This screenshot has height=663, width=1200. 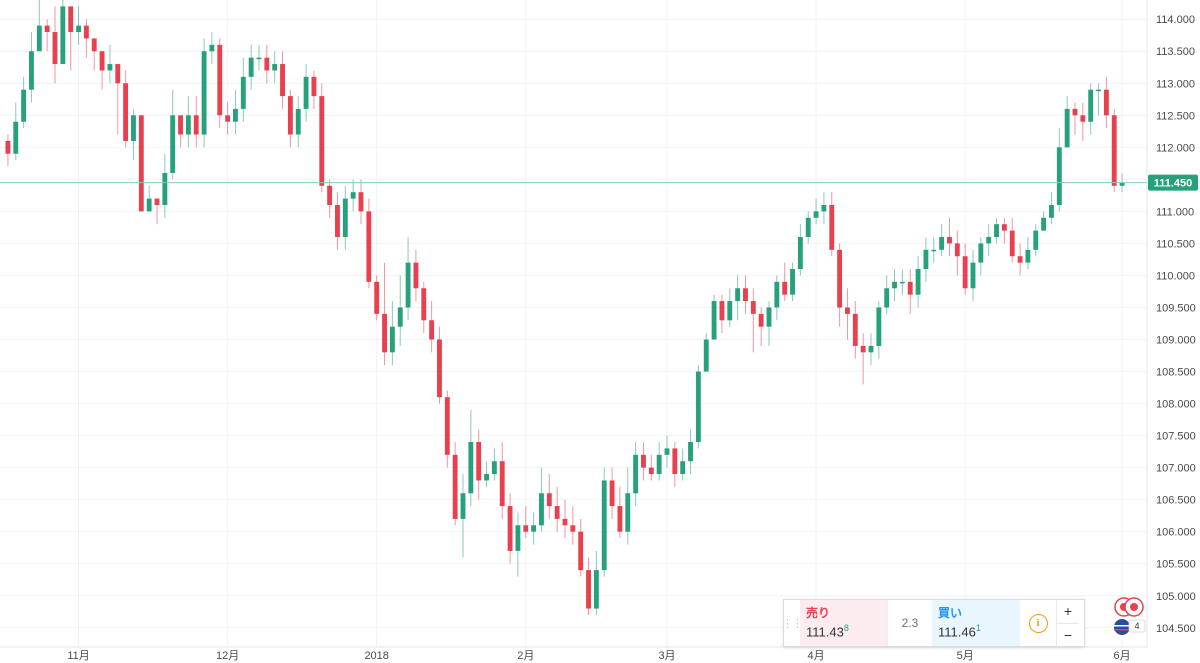 I want to click on sell-price-pip: 8, so click(x=846, y=628).